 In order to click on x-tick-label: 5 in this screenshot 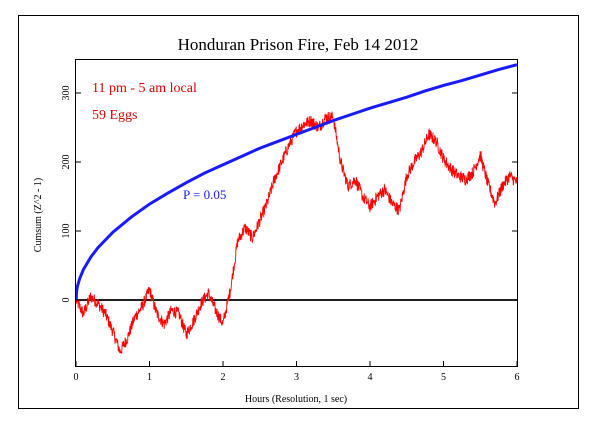, I will do `click(443, 377)`.